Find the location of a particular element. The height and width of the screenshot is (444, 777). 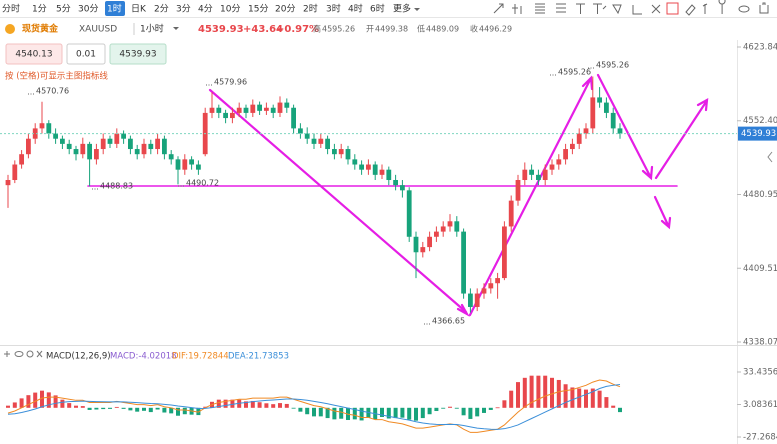

last-price-label: 4539.93 is located at coordinates (758, 134).